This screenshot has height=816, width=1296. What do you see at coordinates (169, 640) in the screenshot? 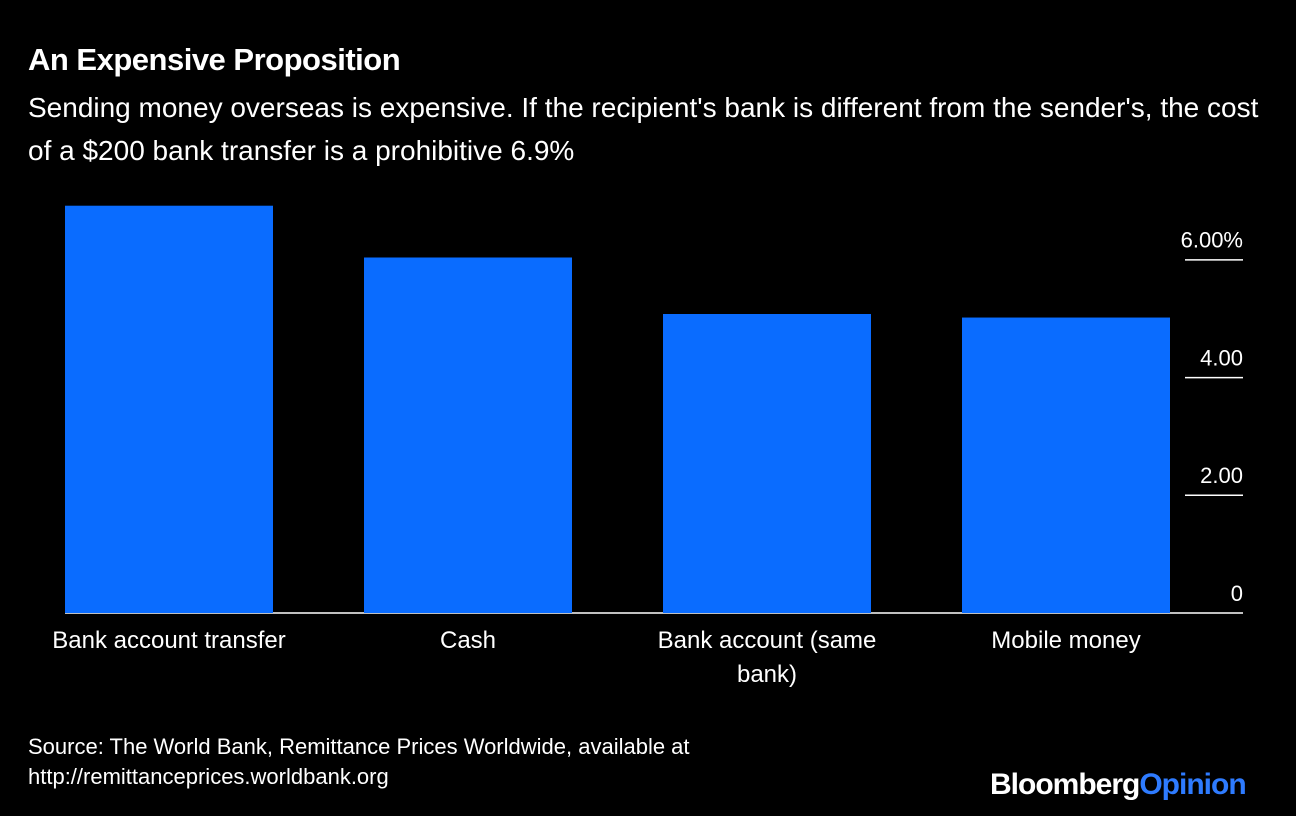
I see `x-tick-label: Bank account transfer` at bounding box center [169, 640].